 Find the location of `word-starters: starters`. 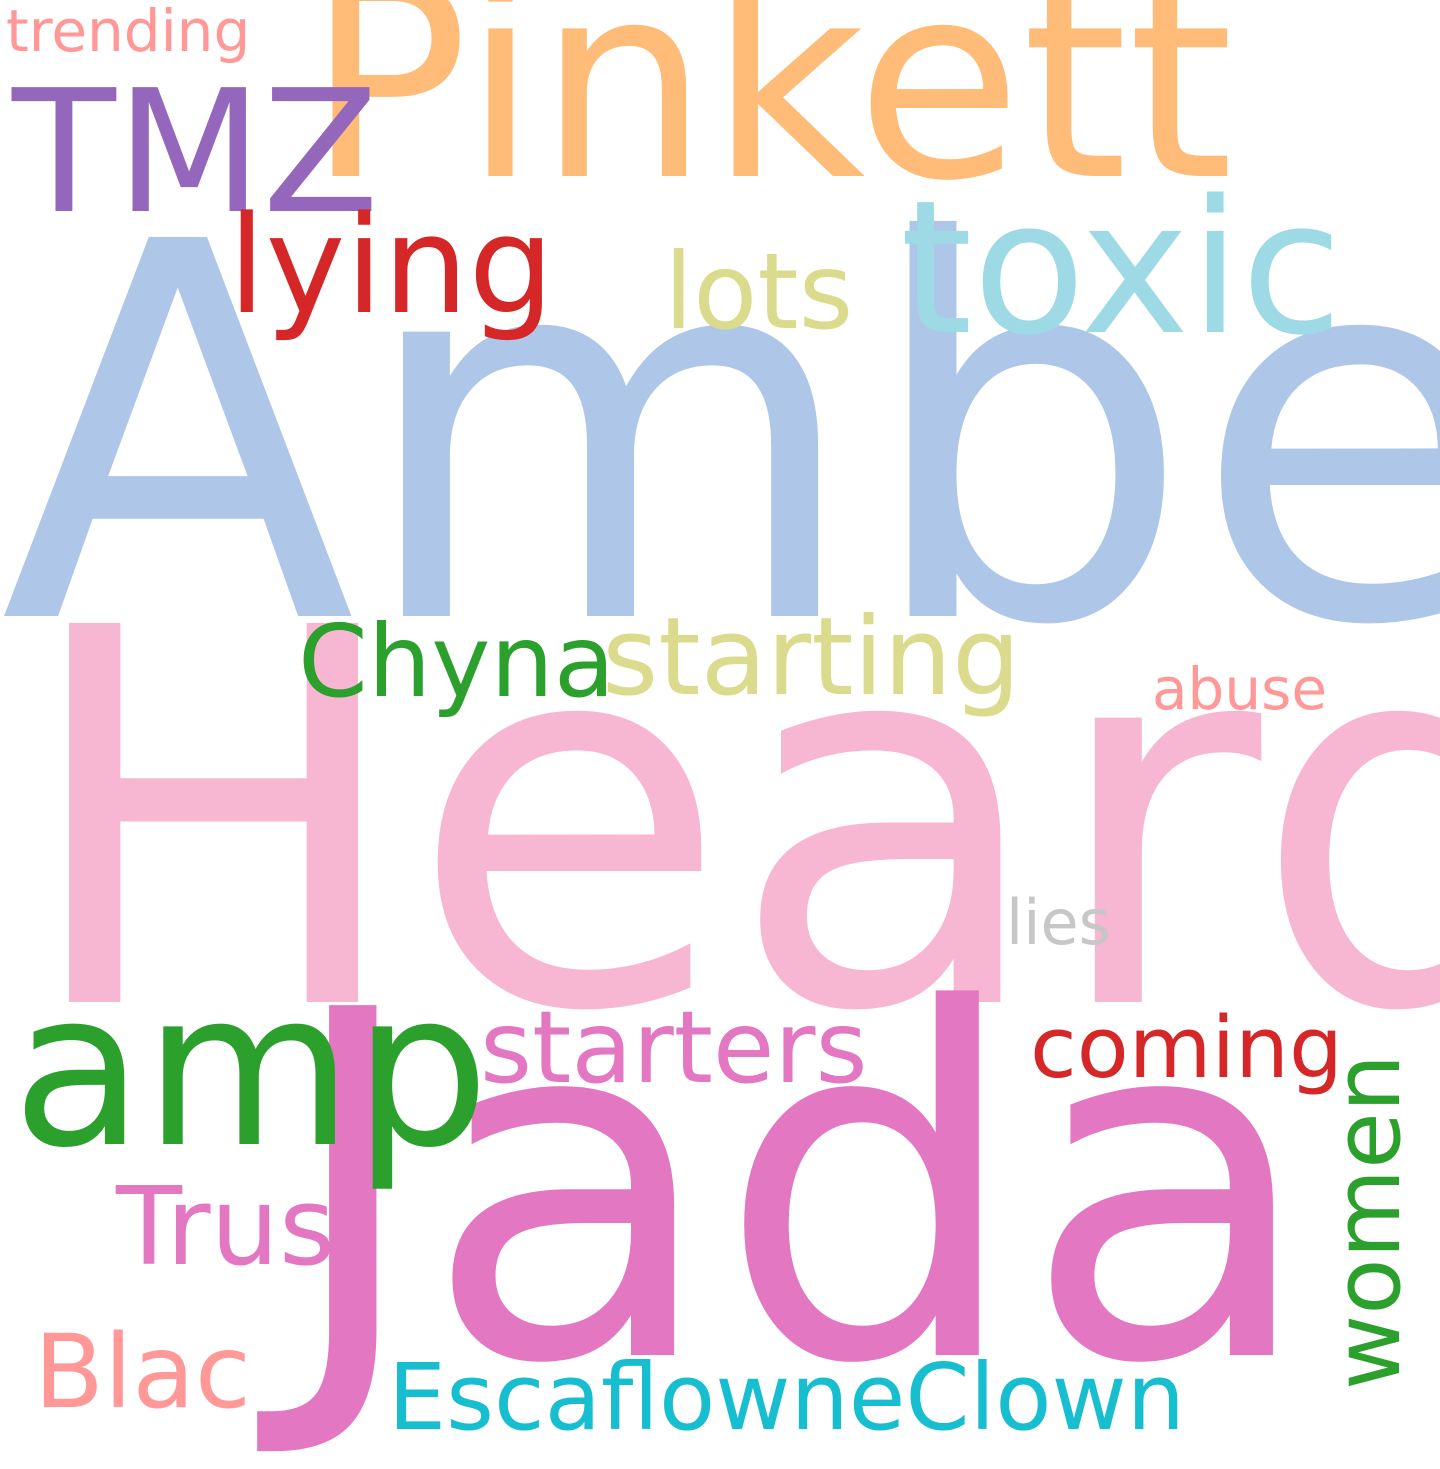

word-starters: starters is located at coordinates (674, 1047).